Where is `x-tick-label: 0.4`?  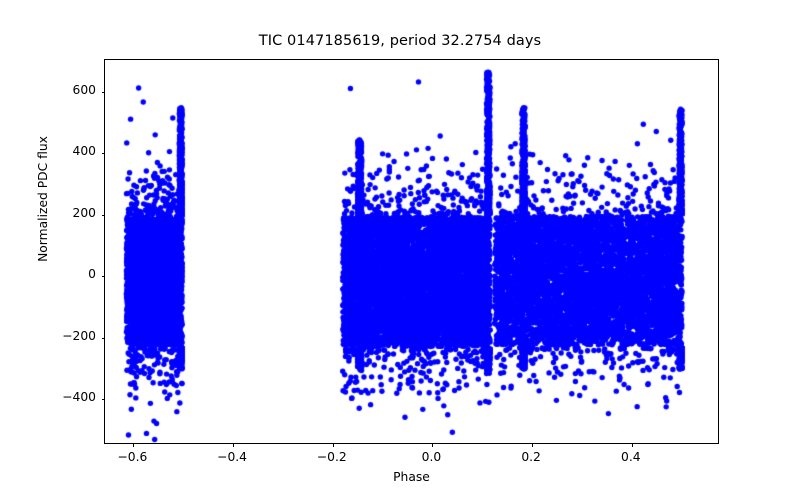 x-tick-label: 0.4 is located at coordinates (631, 457).